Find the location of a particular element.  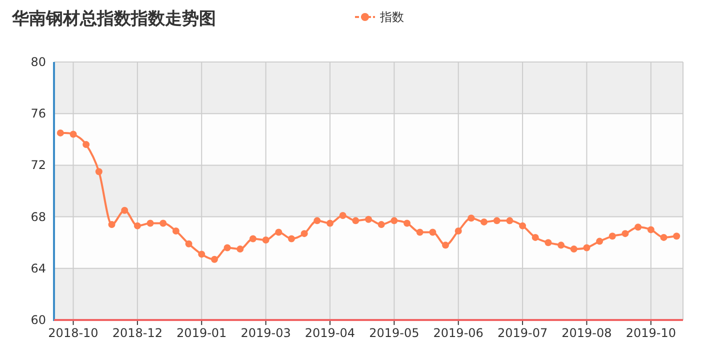

x-tick-label: 2019-01 is located at coordinates (201, 333).